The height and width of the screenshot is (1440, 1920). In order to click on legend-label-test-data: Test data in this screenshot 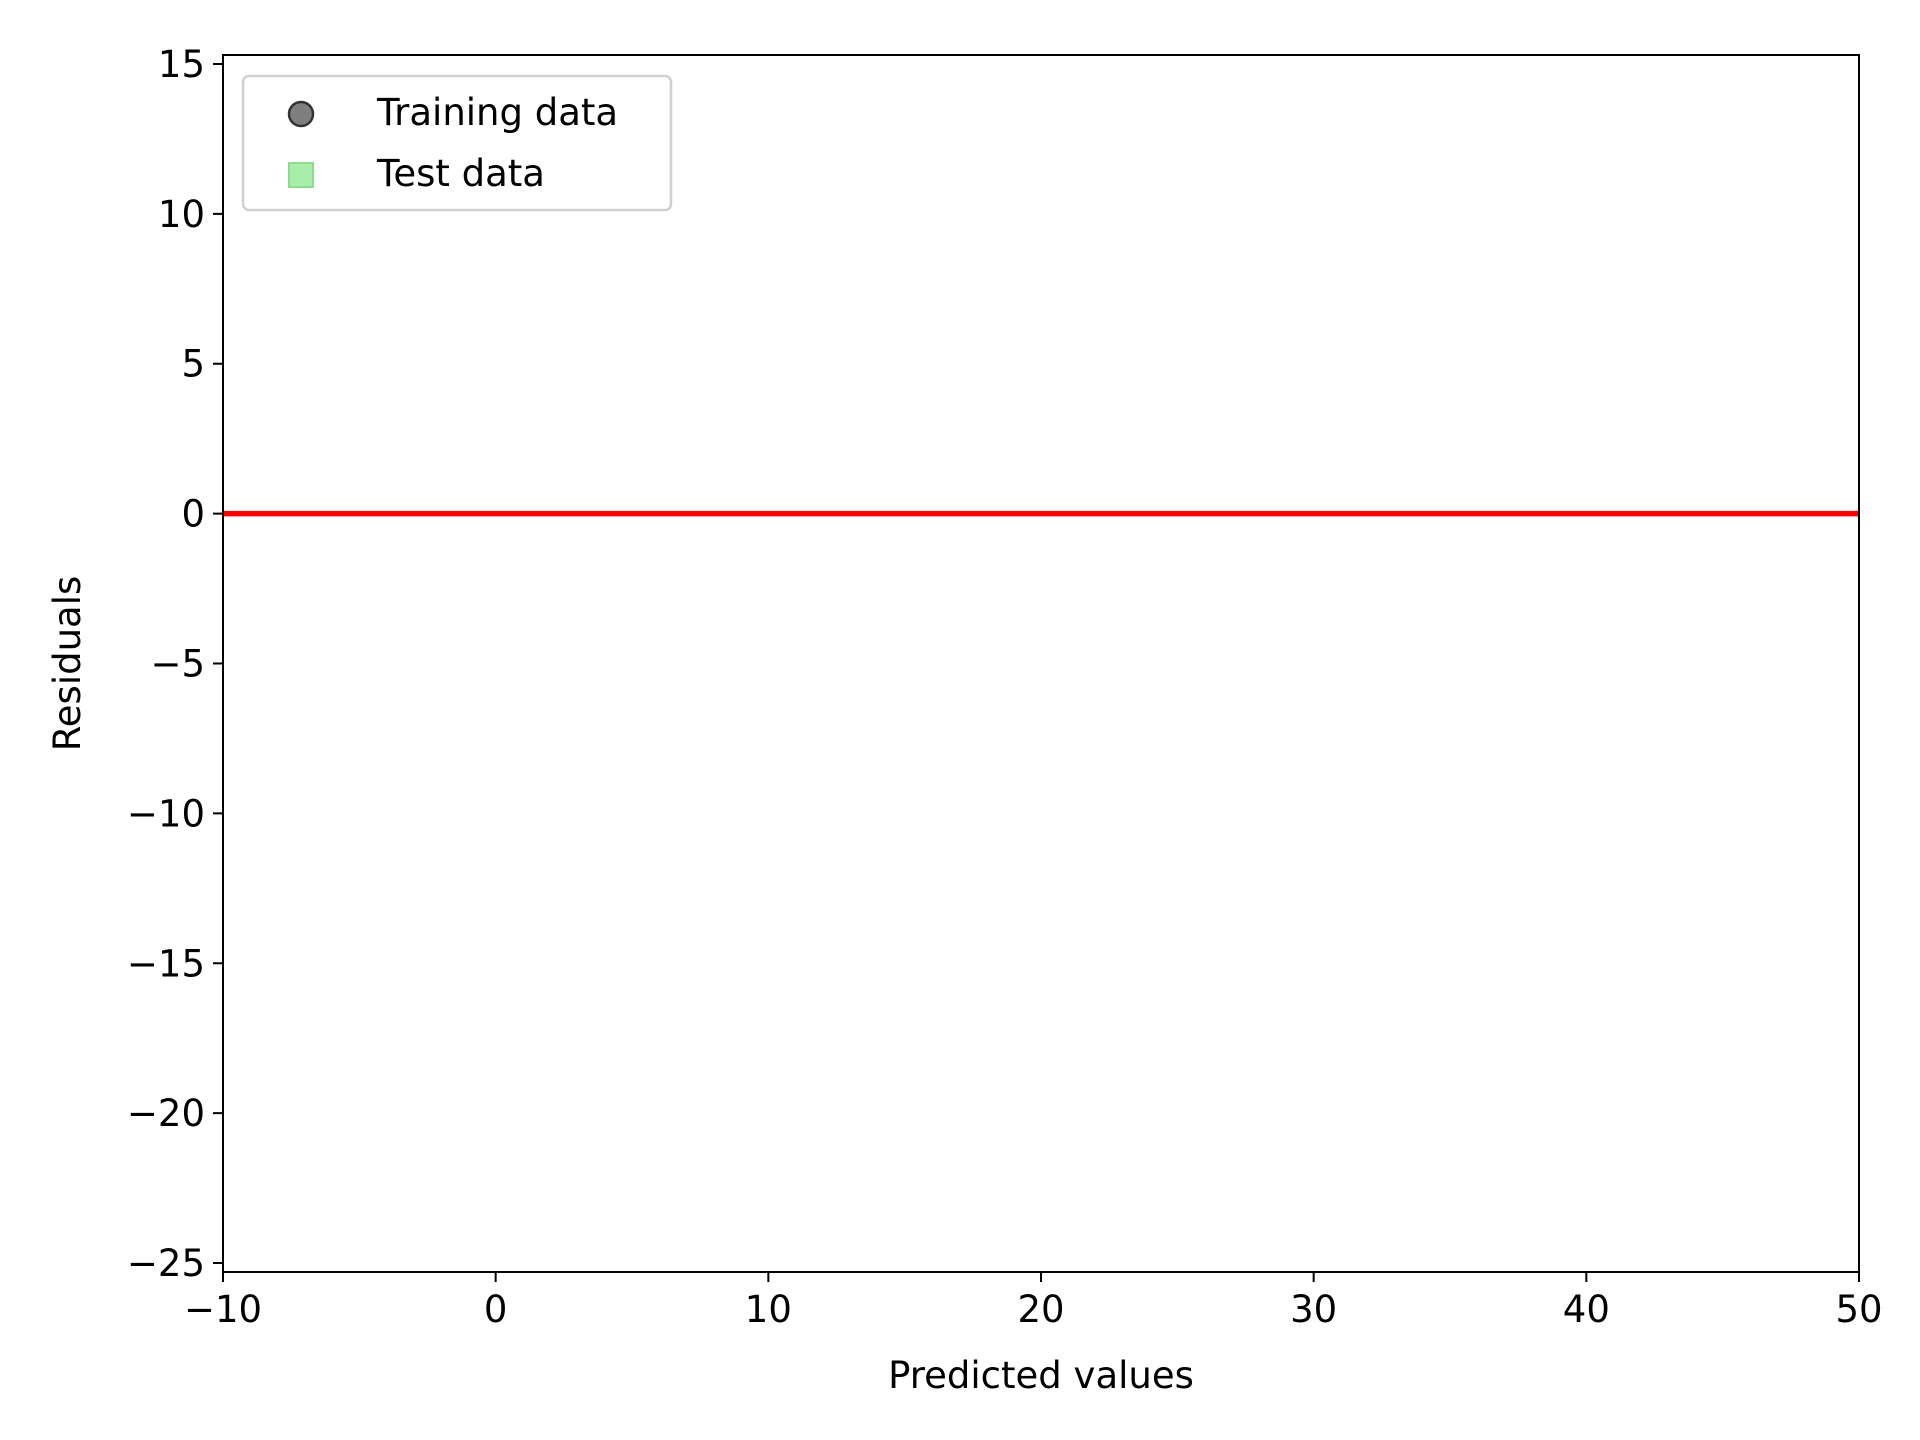, I will do `click(460, 173)`.